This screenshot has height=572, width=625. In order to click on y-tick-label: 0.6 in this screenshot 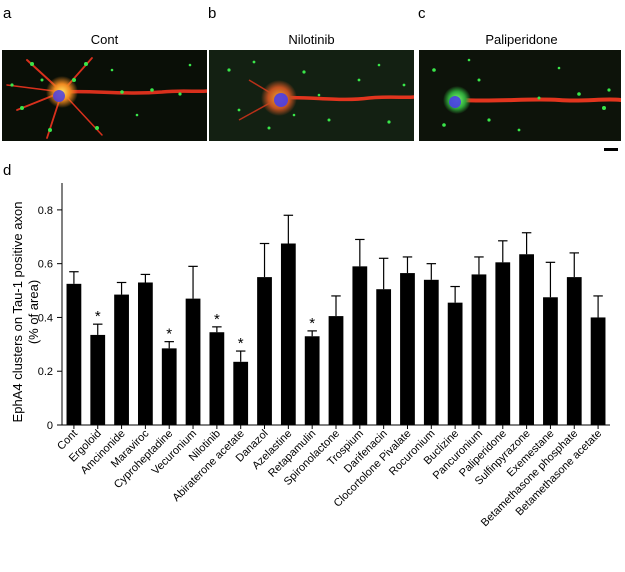, I will do `click(45, 265)`.